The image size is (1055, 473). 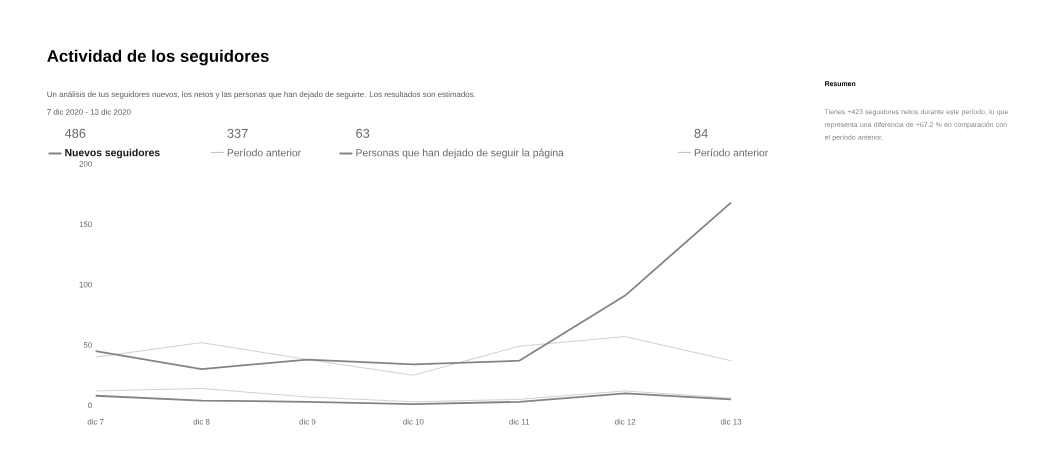 What do you see at coordinates (75, 133) in the screenshot?
I see `text: 486` at bounding box center [75, 133].